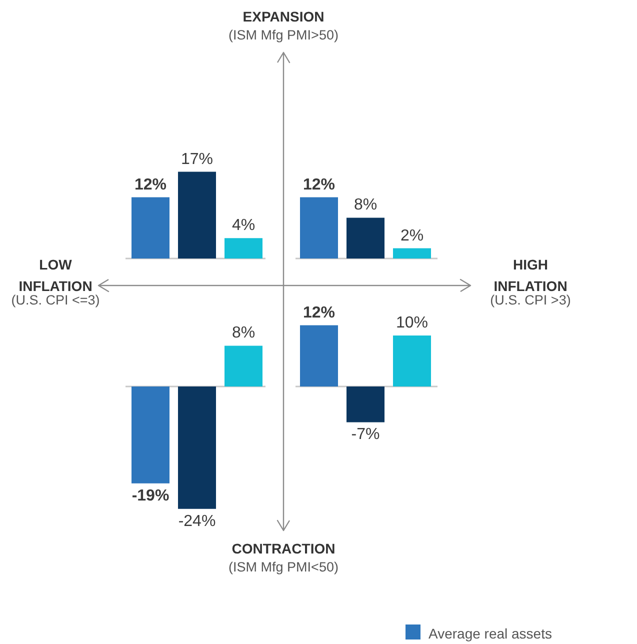  I want to click on text: HIGH INFLATION, so click(531, 275).